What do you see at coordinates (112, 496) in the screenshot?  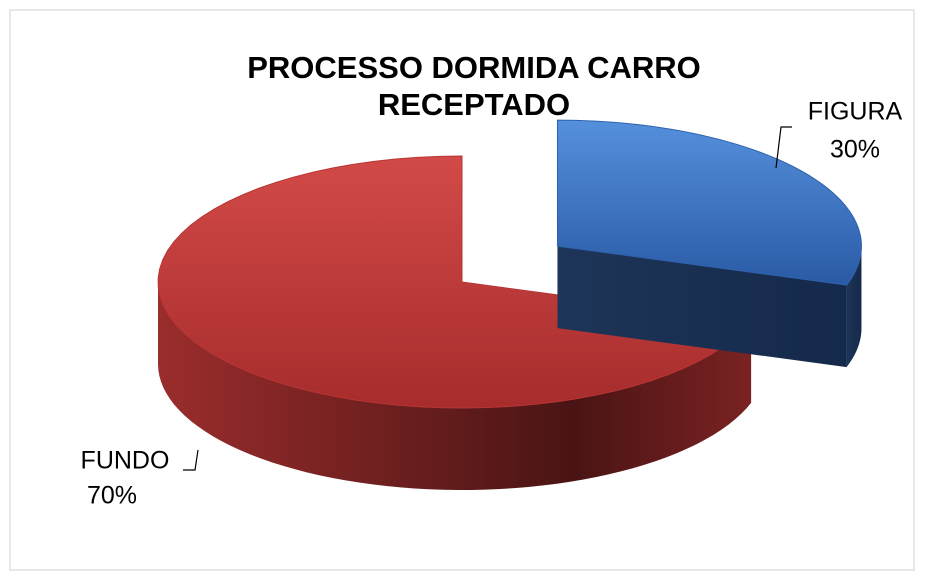 I see `slice-value-label: 70%` at bounding box center [112, 496].